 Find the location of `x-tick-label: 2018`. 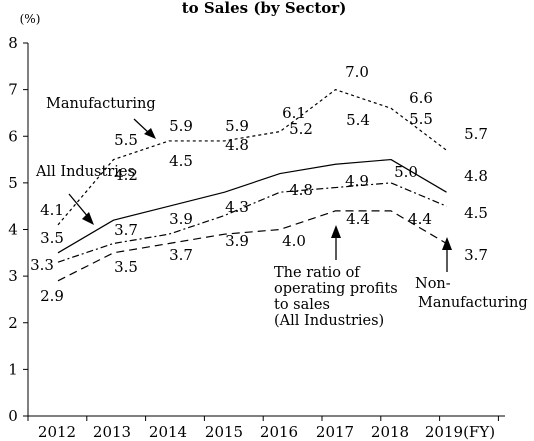

x-tick-label: 2018 is located at coordinates (390, 432).